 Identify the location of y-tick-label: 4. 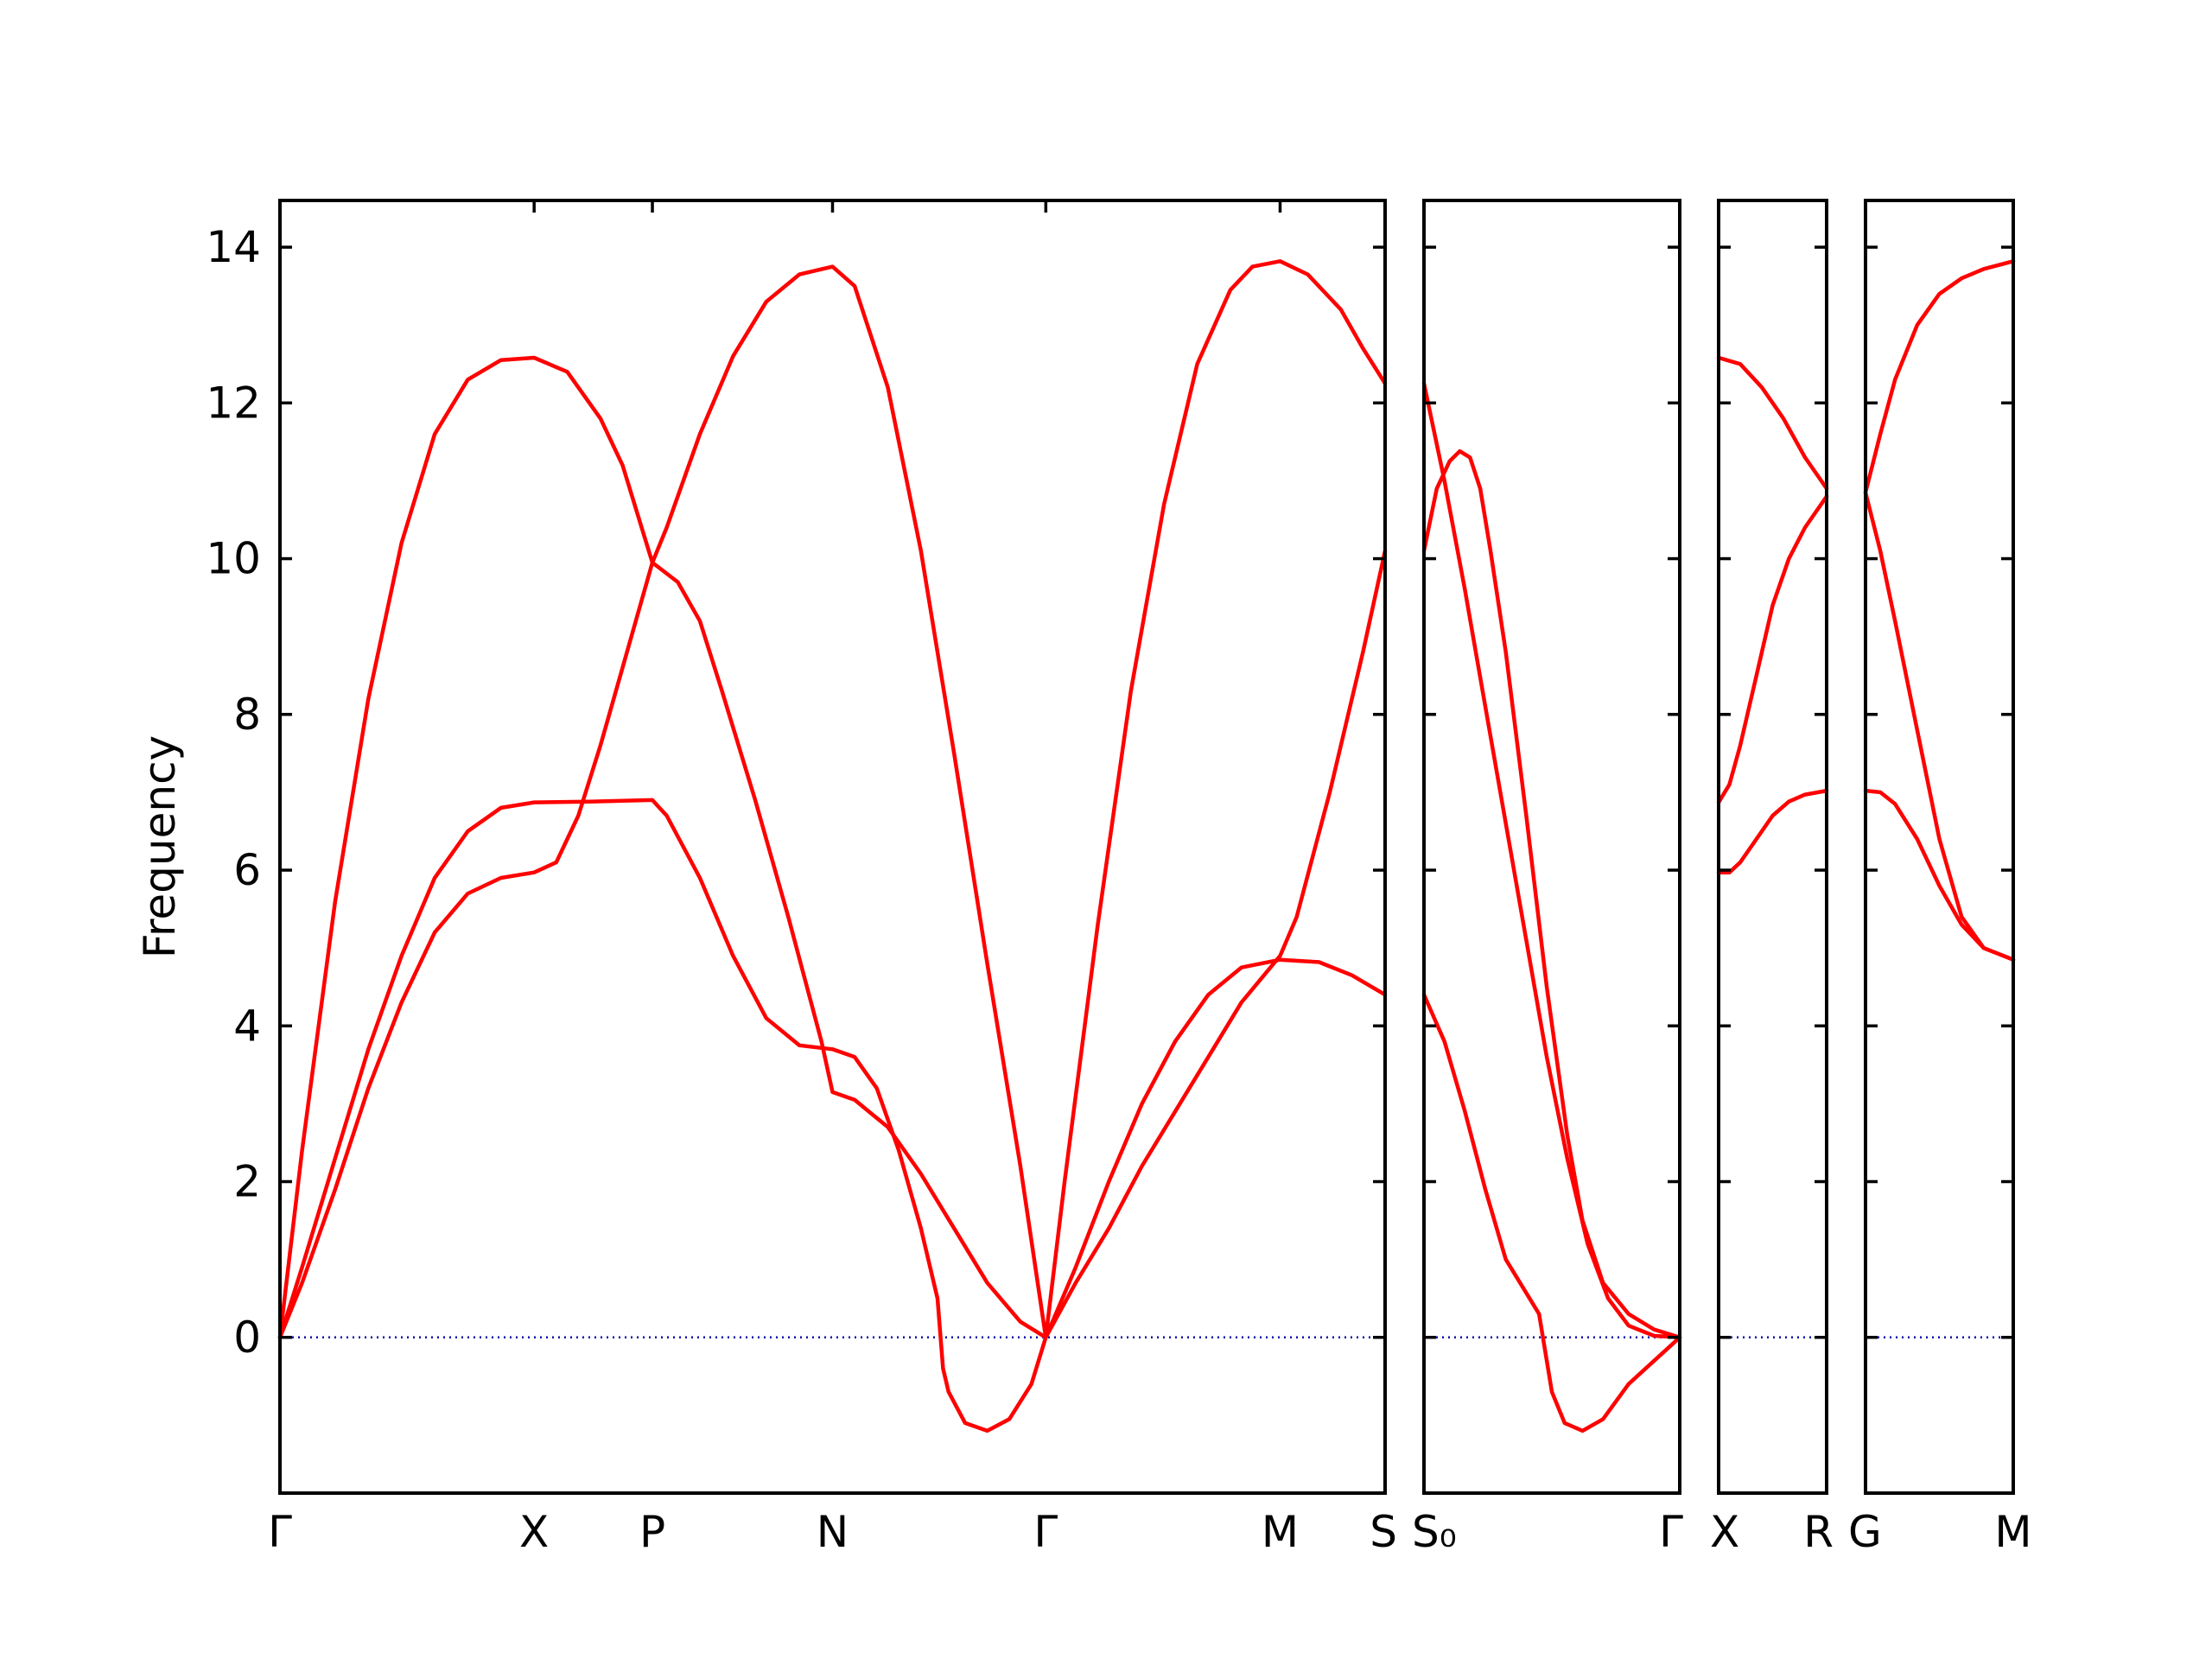
(247, 1026).